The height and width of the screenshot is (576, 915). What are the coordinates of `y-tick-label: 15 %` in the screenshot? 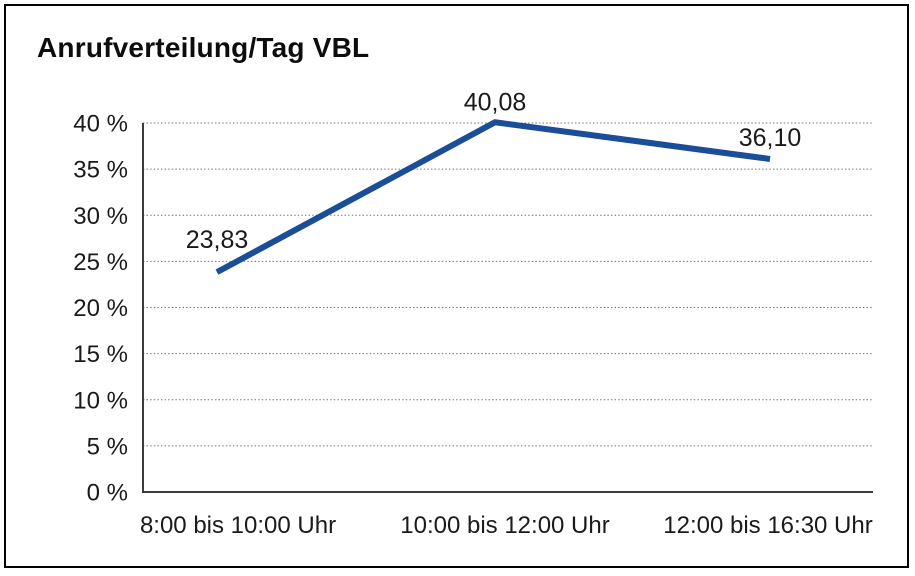 It's located at (100, 354).